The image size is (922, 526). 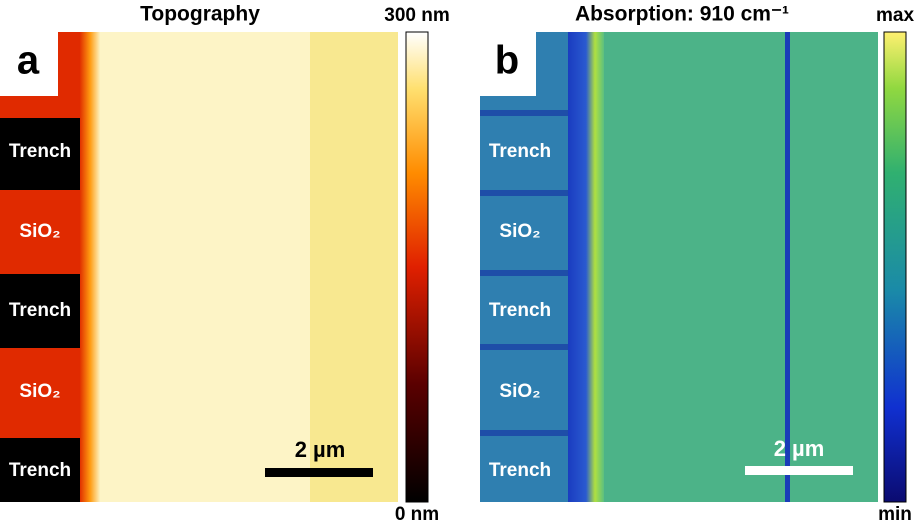 I want to click on colorbar-max: max, so click(x=895, y=15).